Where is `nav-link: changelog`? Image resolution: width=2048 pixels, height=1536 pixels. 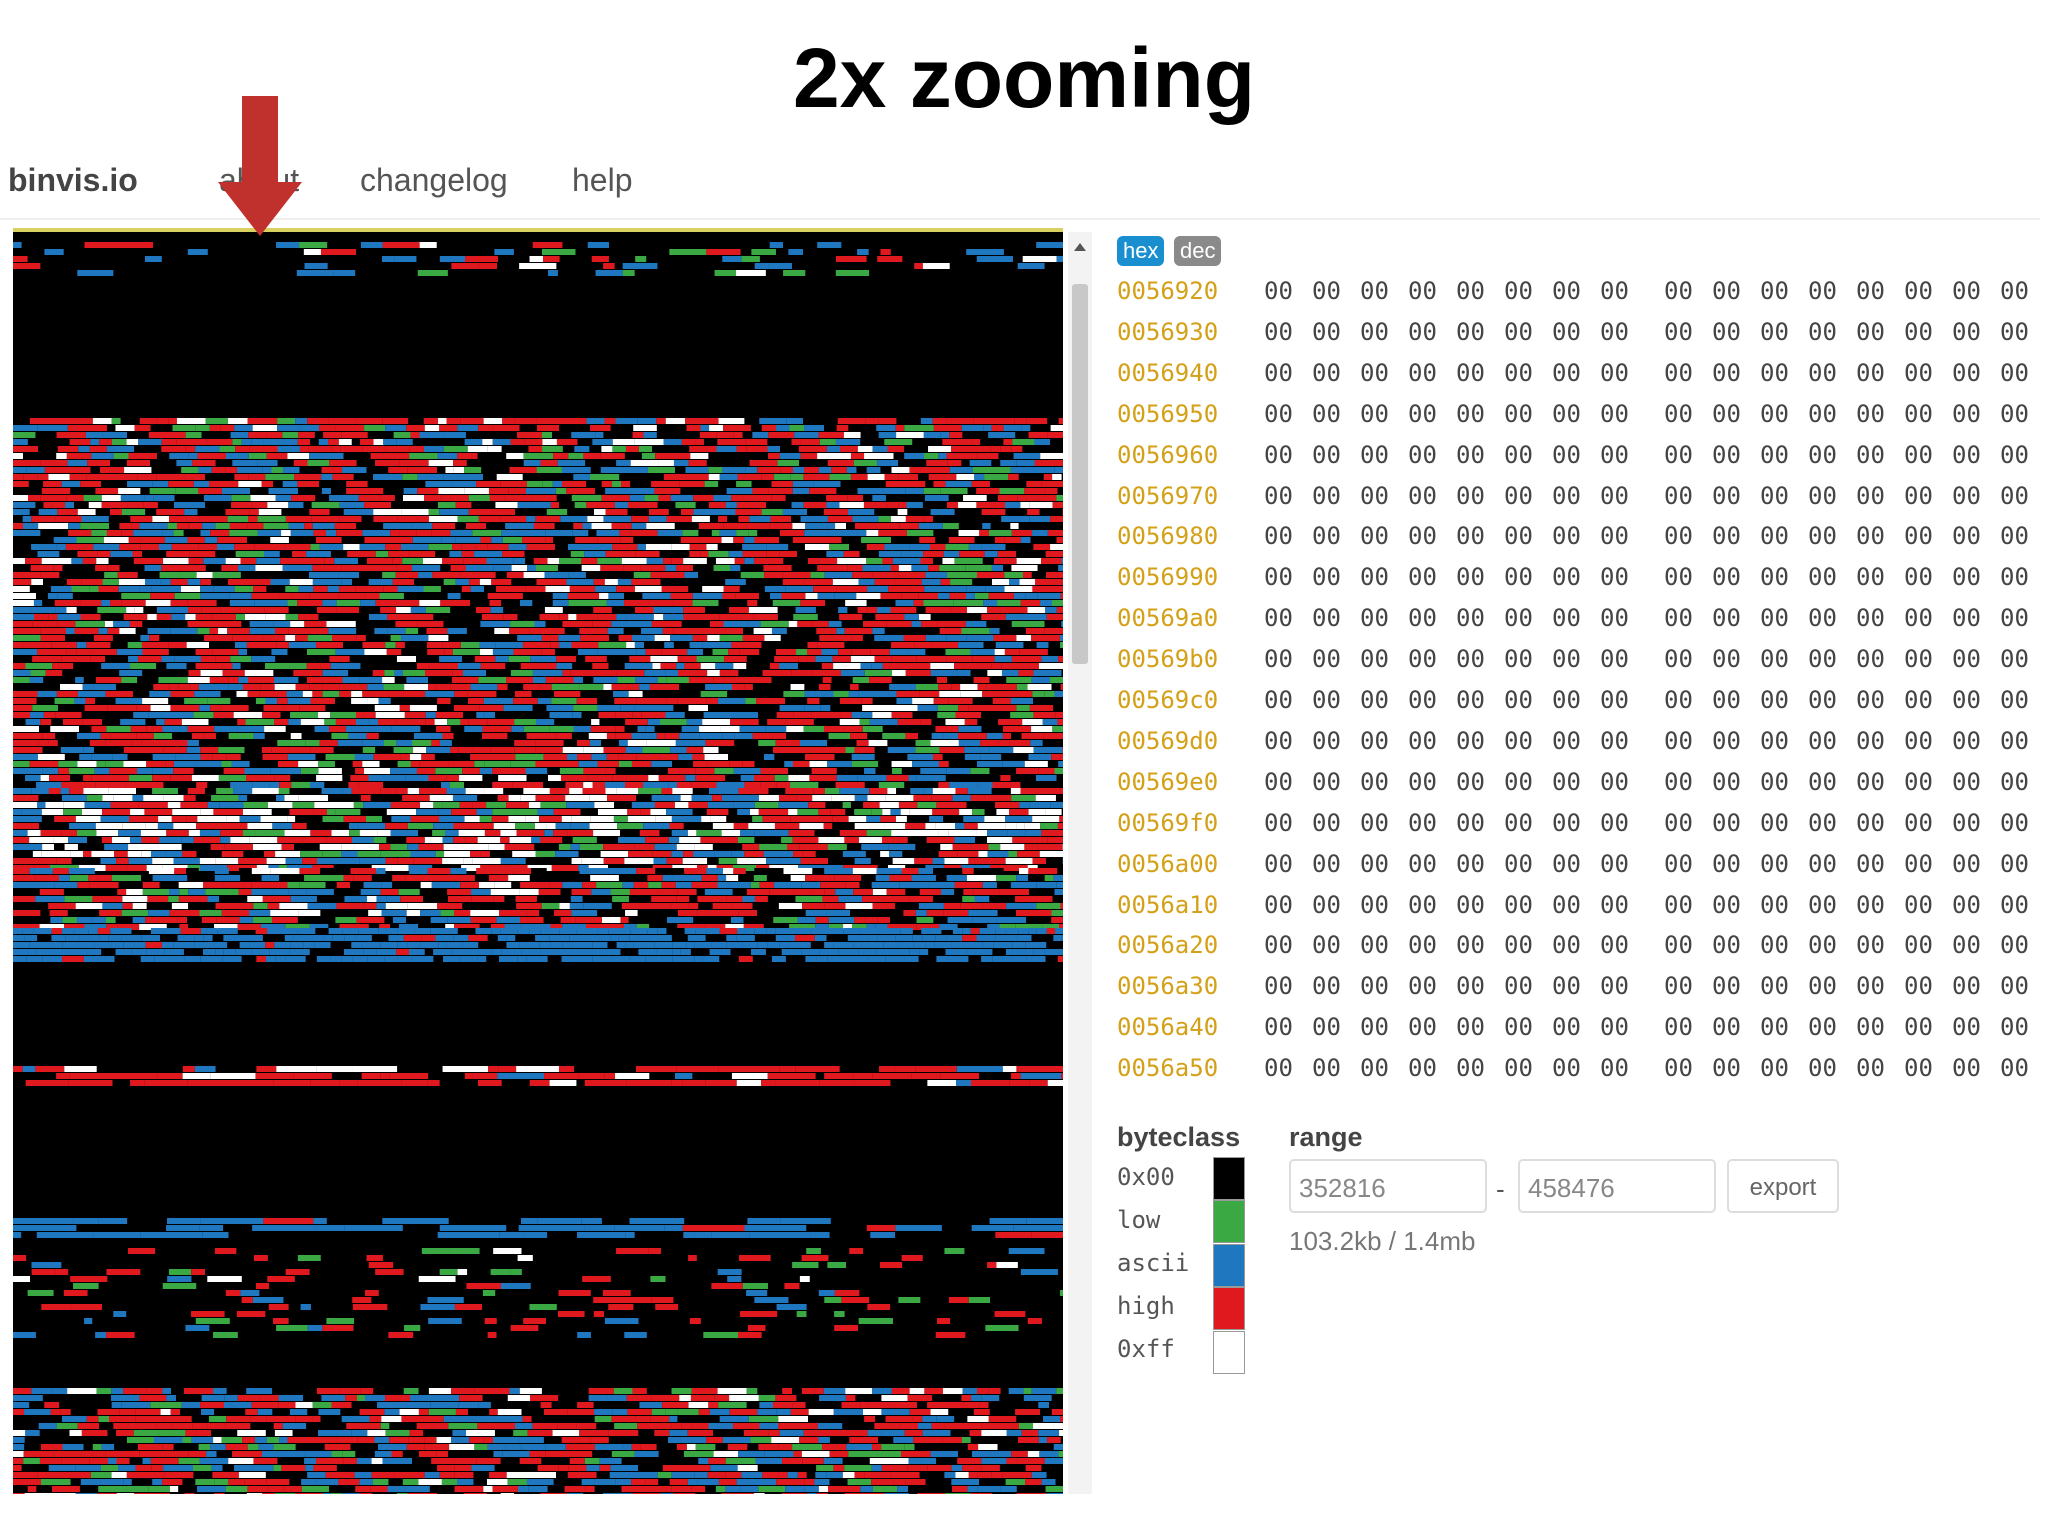 nav-link: changelog is located at coordinates (434, 180).